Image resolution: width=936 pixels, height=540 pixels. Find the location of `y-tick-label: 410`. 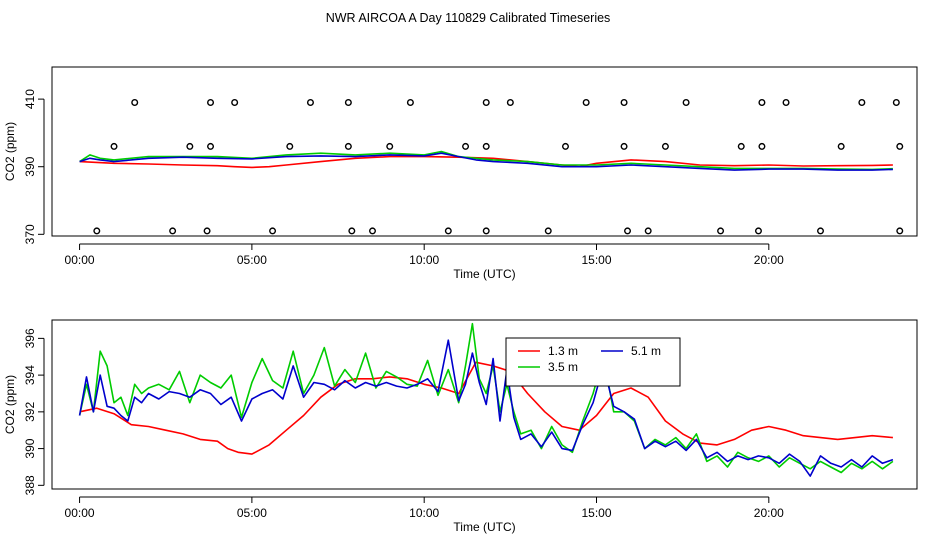

y-tick-label: 410 is located at coordinates (30, 99).